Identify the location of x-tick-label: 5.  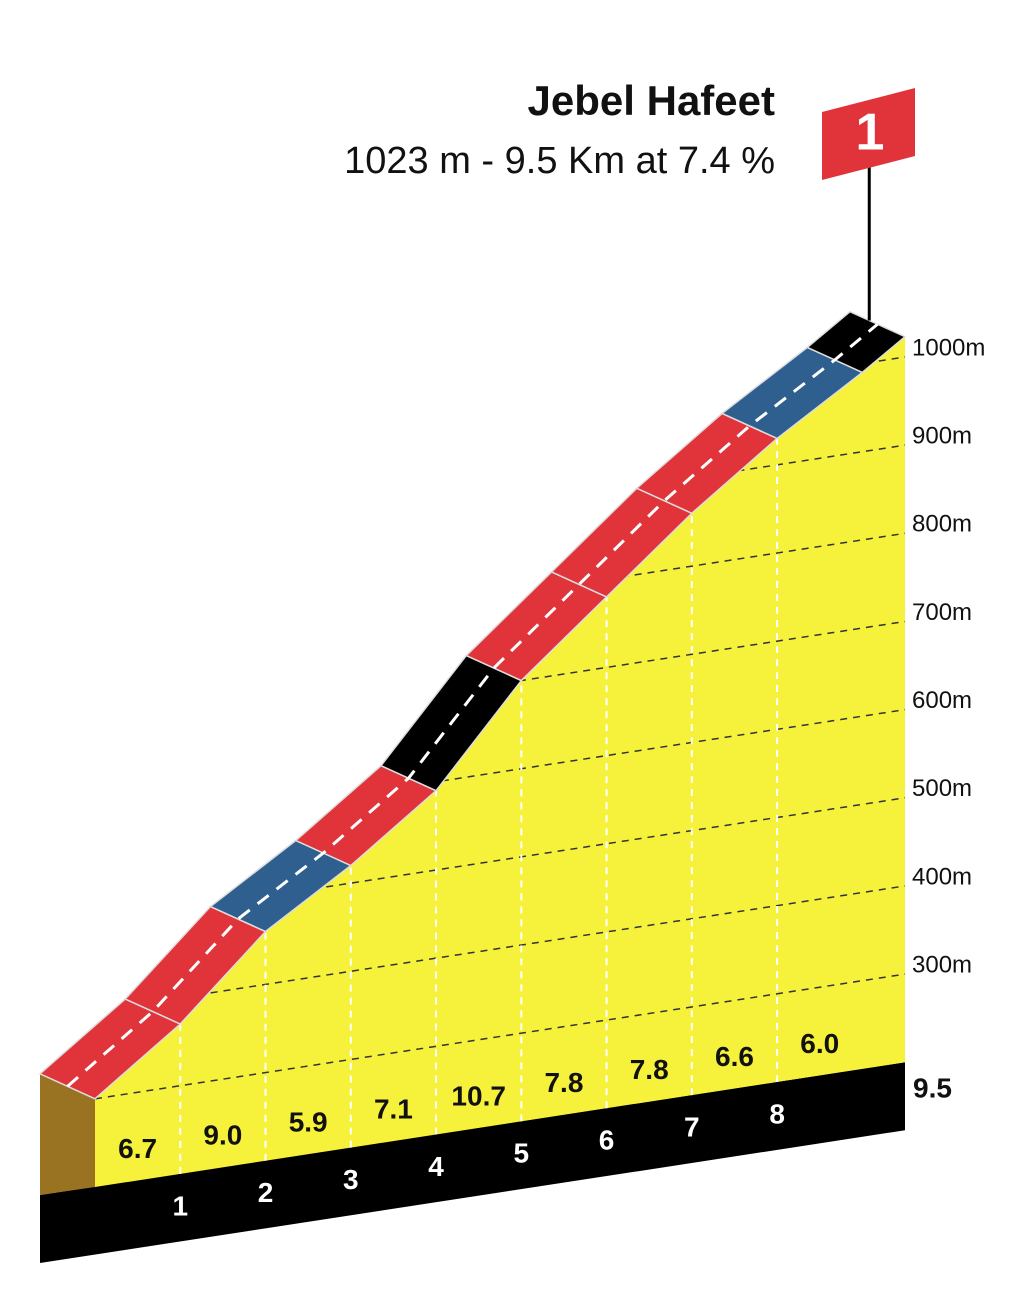
(522, 1153).